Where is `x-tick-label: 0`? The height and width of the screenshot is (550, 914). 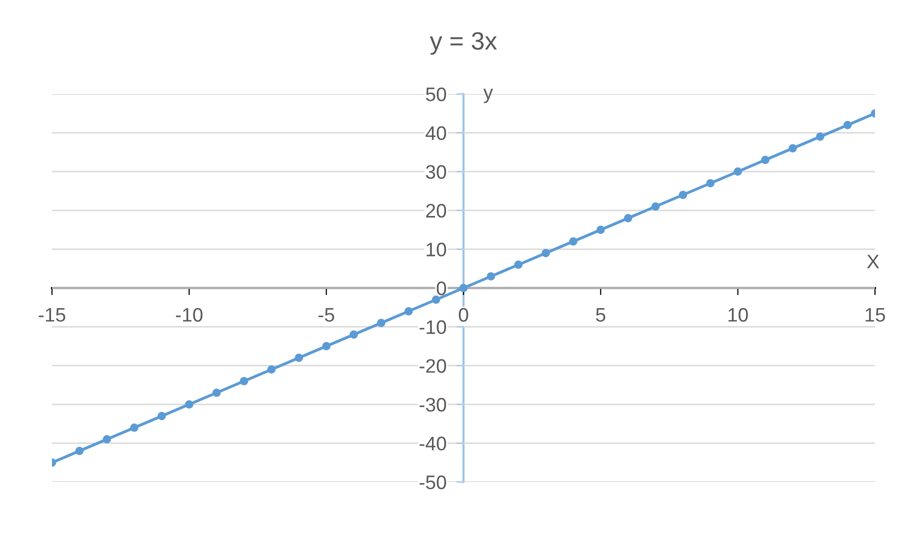
x-tick-label: 0 is located at coordinates (463, 315).